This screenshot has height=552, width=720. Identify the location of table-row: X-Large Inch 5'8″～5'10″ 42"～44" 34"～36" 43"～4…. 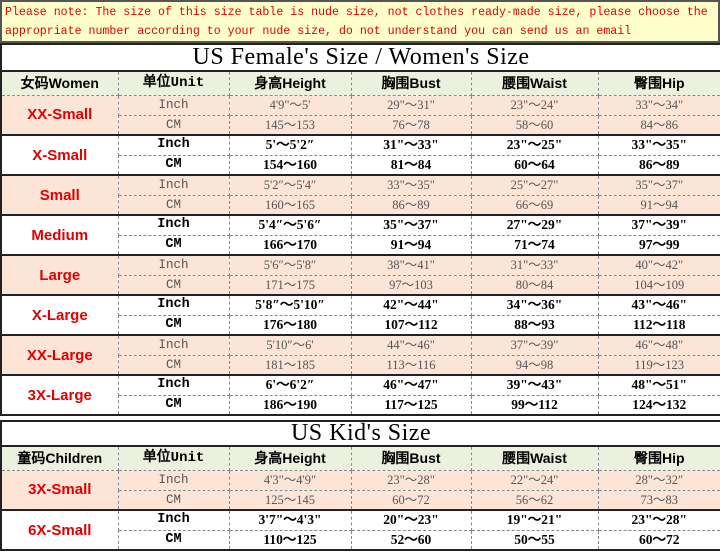
(360, 315).